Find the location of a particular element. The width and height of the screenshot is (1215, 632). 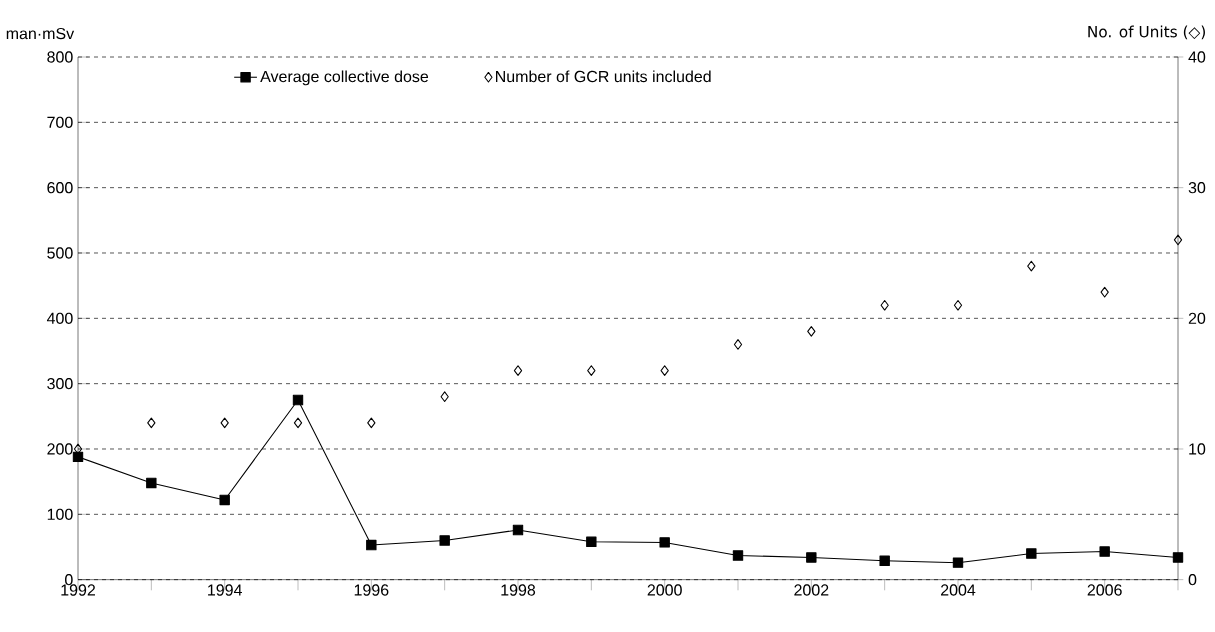

y2-tick-label: 30 is located at coordinates (1197, 188).